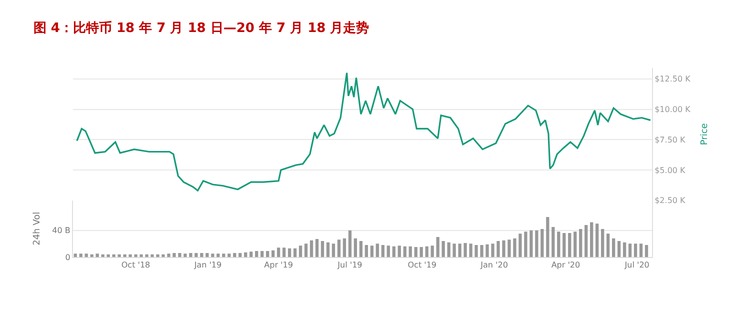 This screenshot has height=329, width=742. Describe the element at coordinates (207, 265) in the screenshot. I see `x-tick-label: Jan '19` at that location.